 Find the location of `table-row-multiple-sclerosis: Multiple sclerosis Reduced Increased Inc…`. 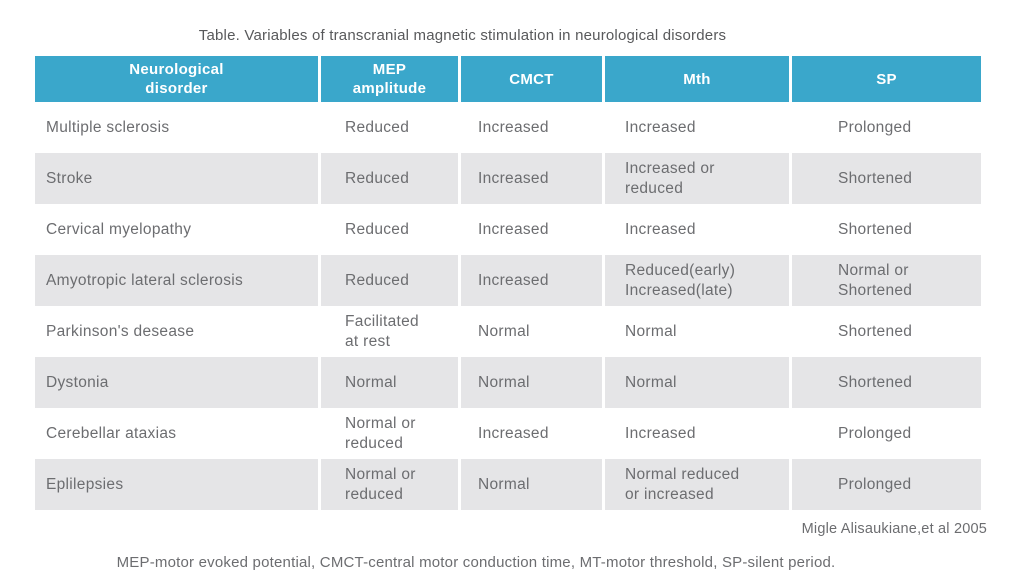

table-row-multiple-sclerosis: Multiple sclerosis Reduced Increased Inc… is located at coordinates (508, 127).